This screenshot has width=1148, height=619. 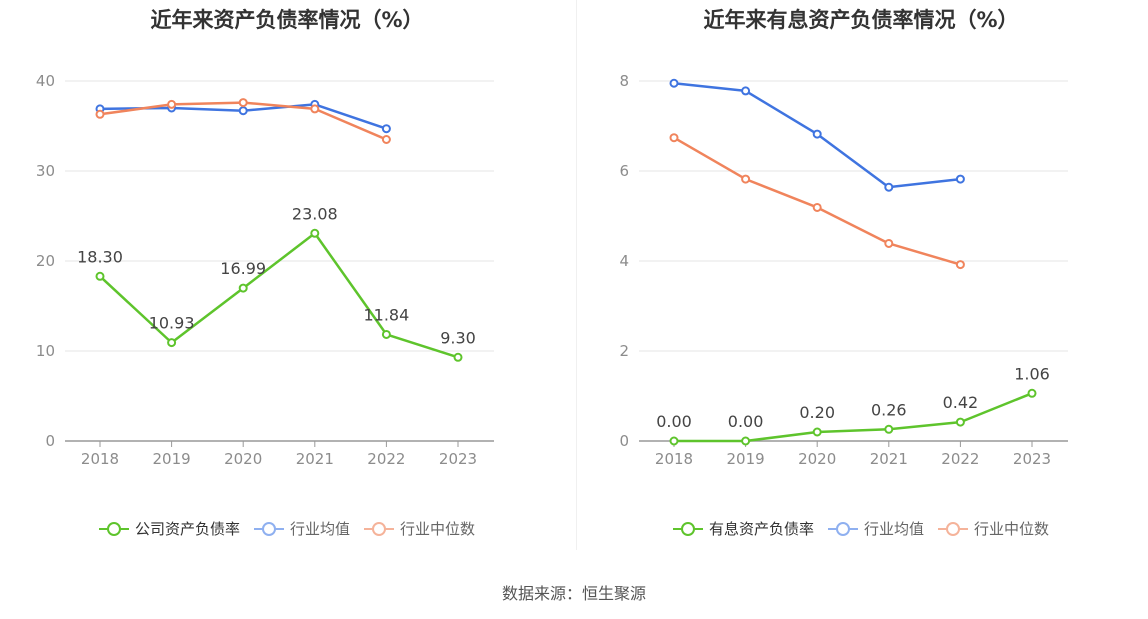 I want to click on data-label: 9.30, so click(x=458, y=337).